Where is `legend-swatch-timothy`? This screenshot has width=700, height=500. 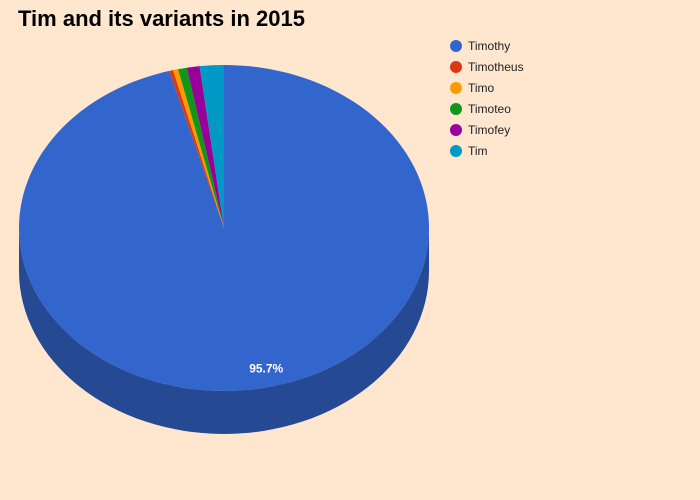
legend-swatch-timothy is located at coordinates (456, 45).